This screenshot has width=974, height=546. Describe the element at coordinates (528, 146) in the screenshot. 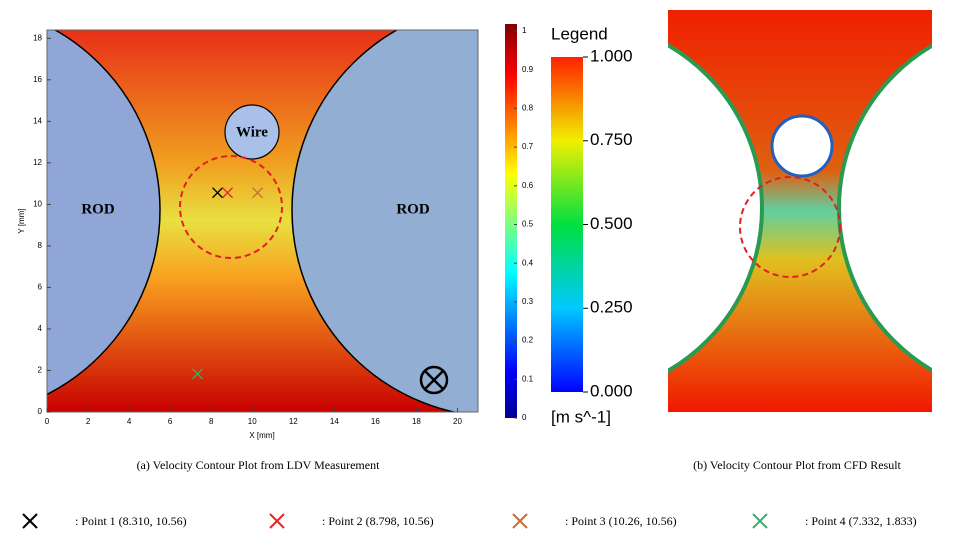

I see `colorbar-tick-label: 0.7` at that location.